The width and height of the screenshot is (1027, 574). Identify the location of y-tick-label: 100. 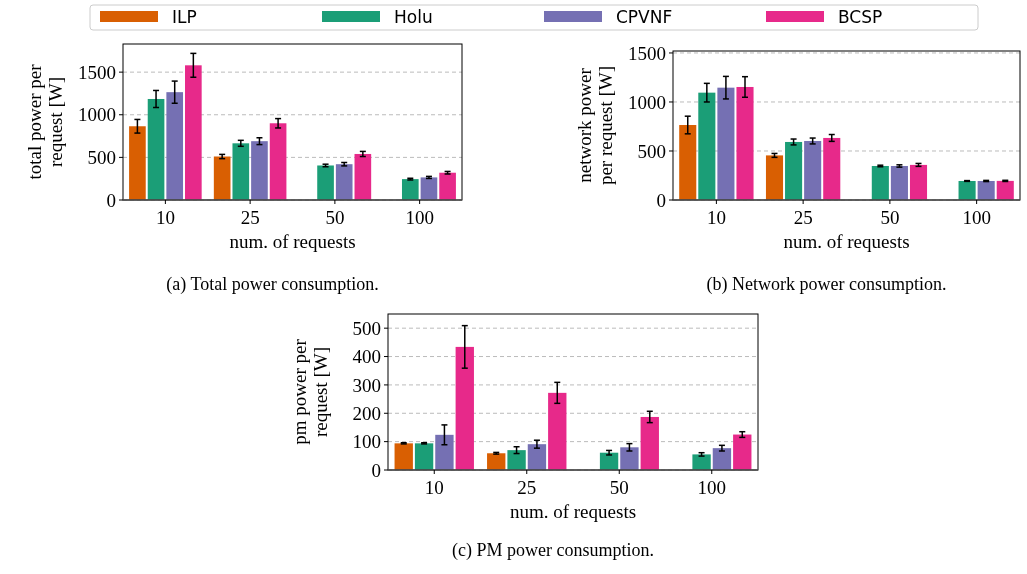
(366, 442).